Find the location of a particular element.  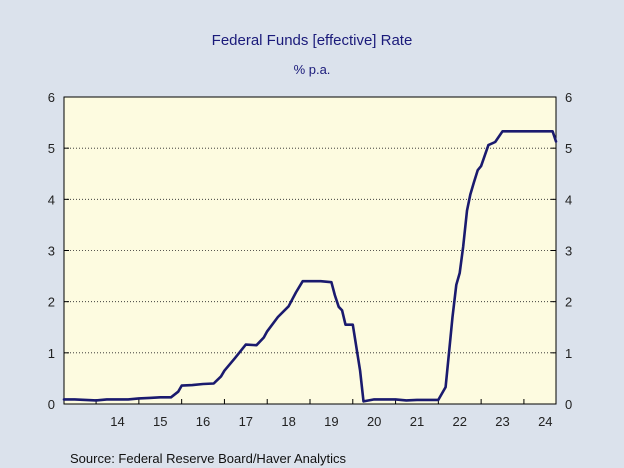

x-tick-label: 24 is located at coordinates (545, 421).